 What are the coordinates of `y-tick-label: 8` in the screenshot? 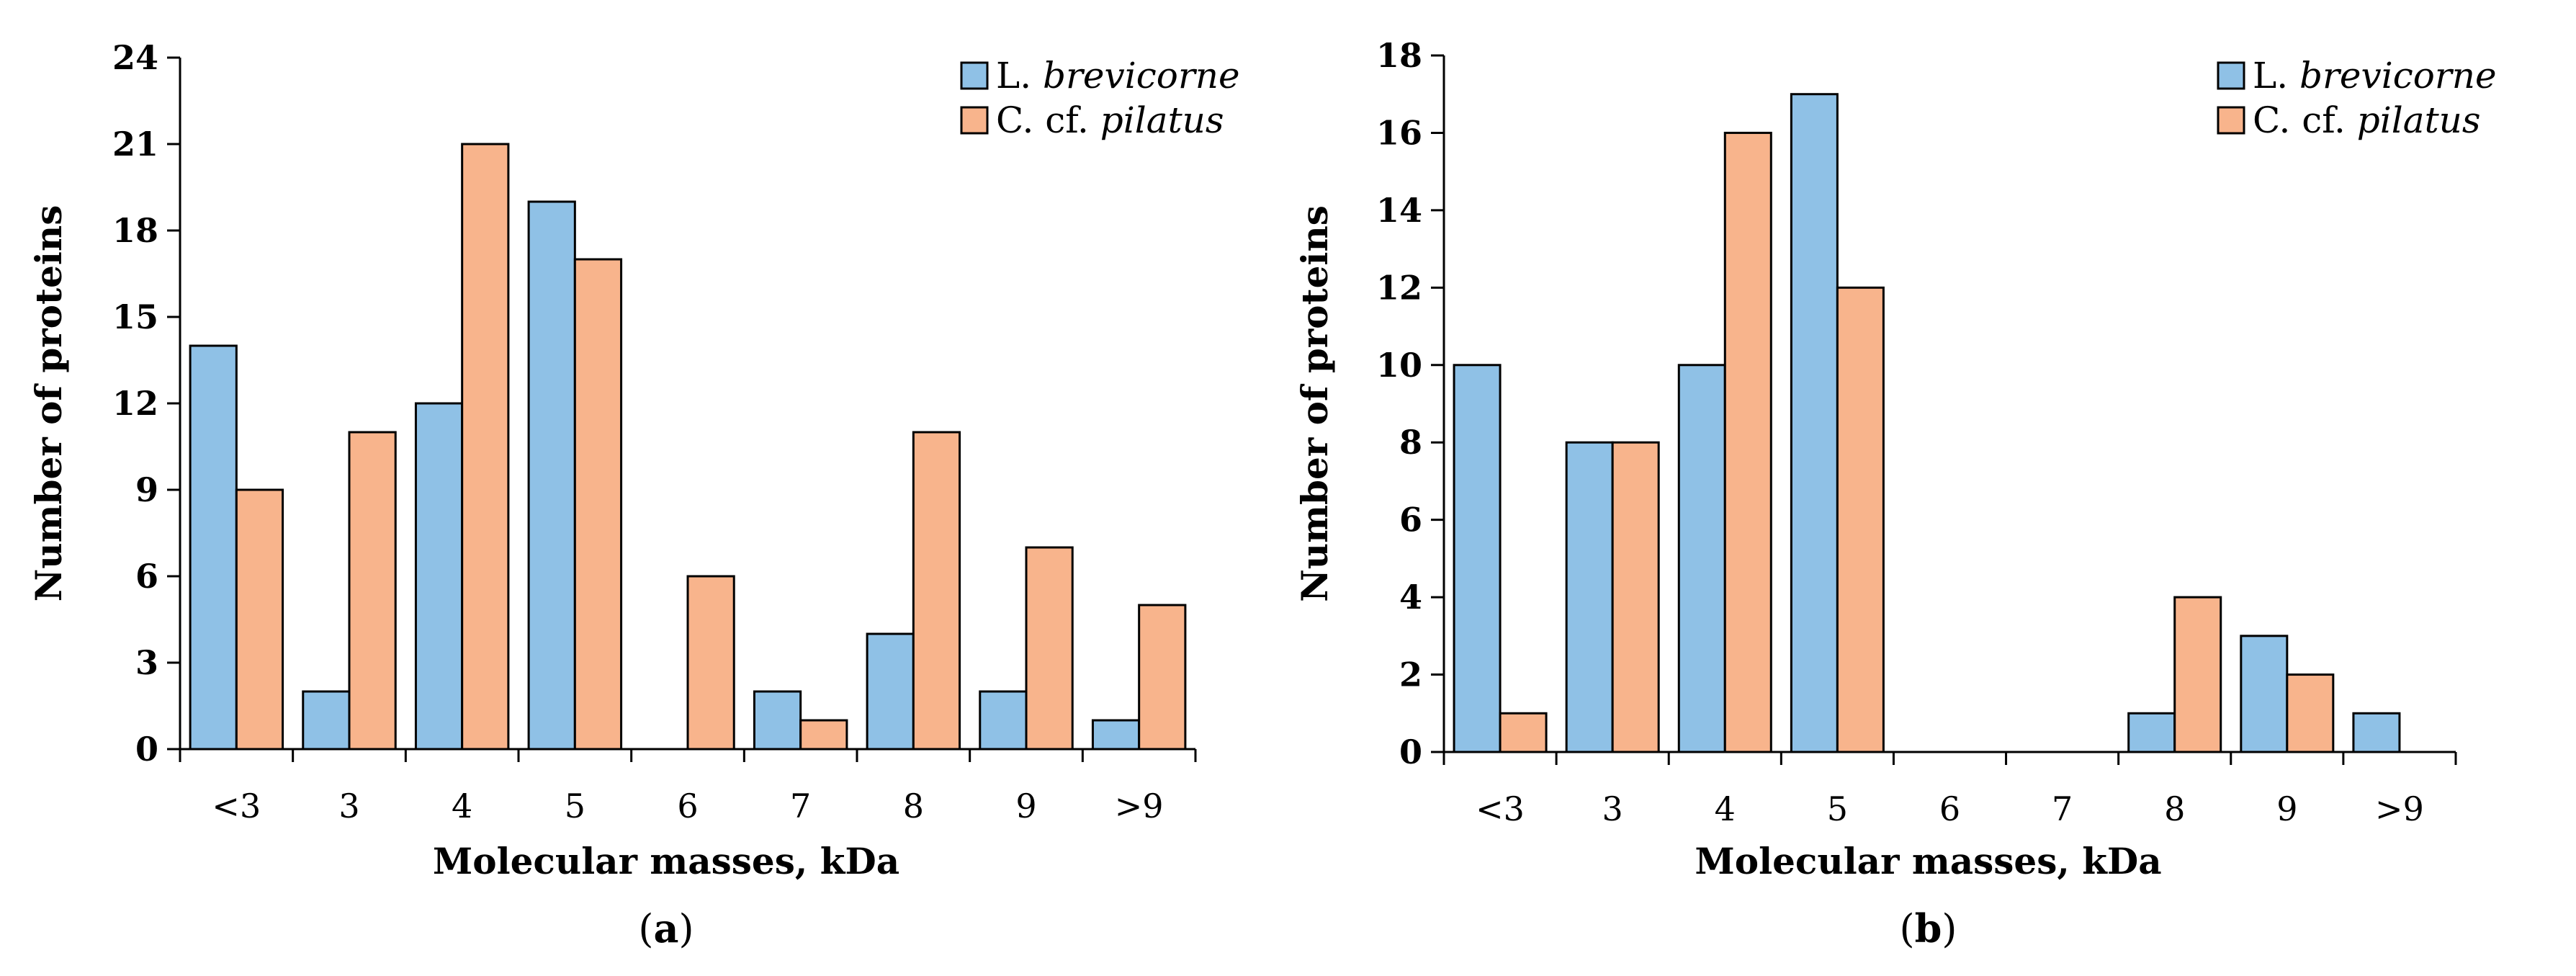 It's located at (1410, 443).